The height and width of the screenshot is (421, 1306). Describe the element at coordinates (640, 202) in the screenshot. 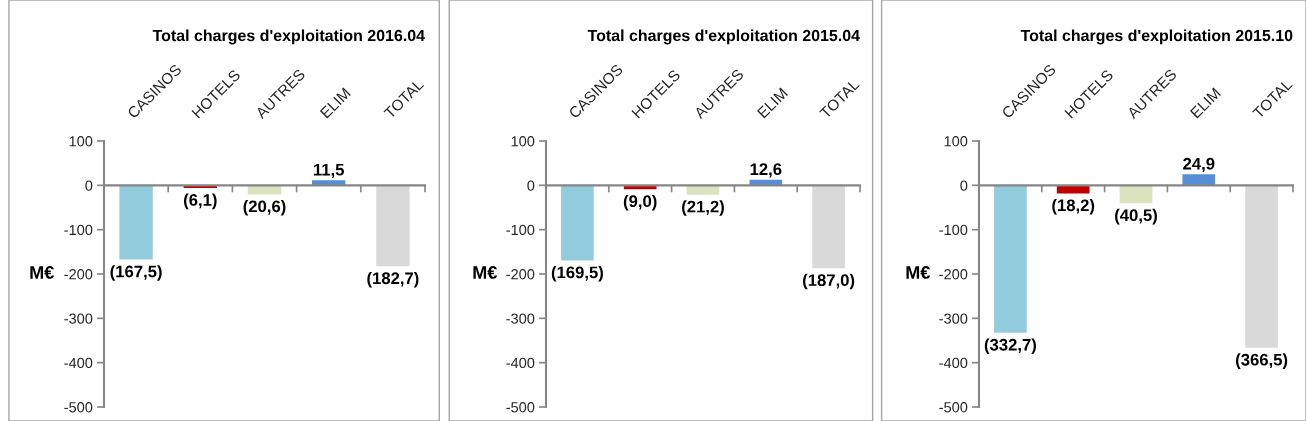

I see `data-label: (9,0)` at that location.